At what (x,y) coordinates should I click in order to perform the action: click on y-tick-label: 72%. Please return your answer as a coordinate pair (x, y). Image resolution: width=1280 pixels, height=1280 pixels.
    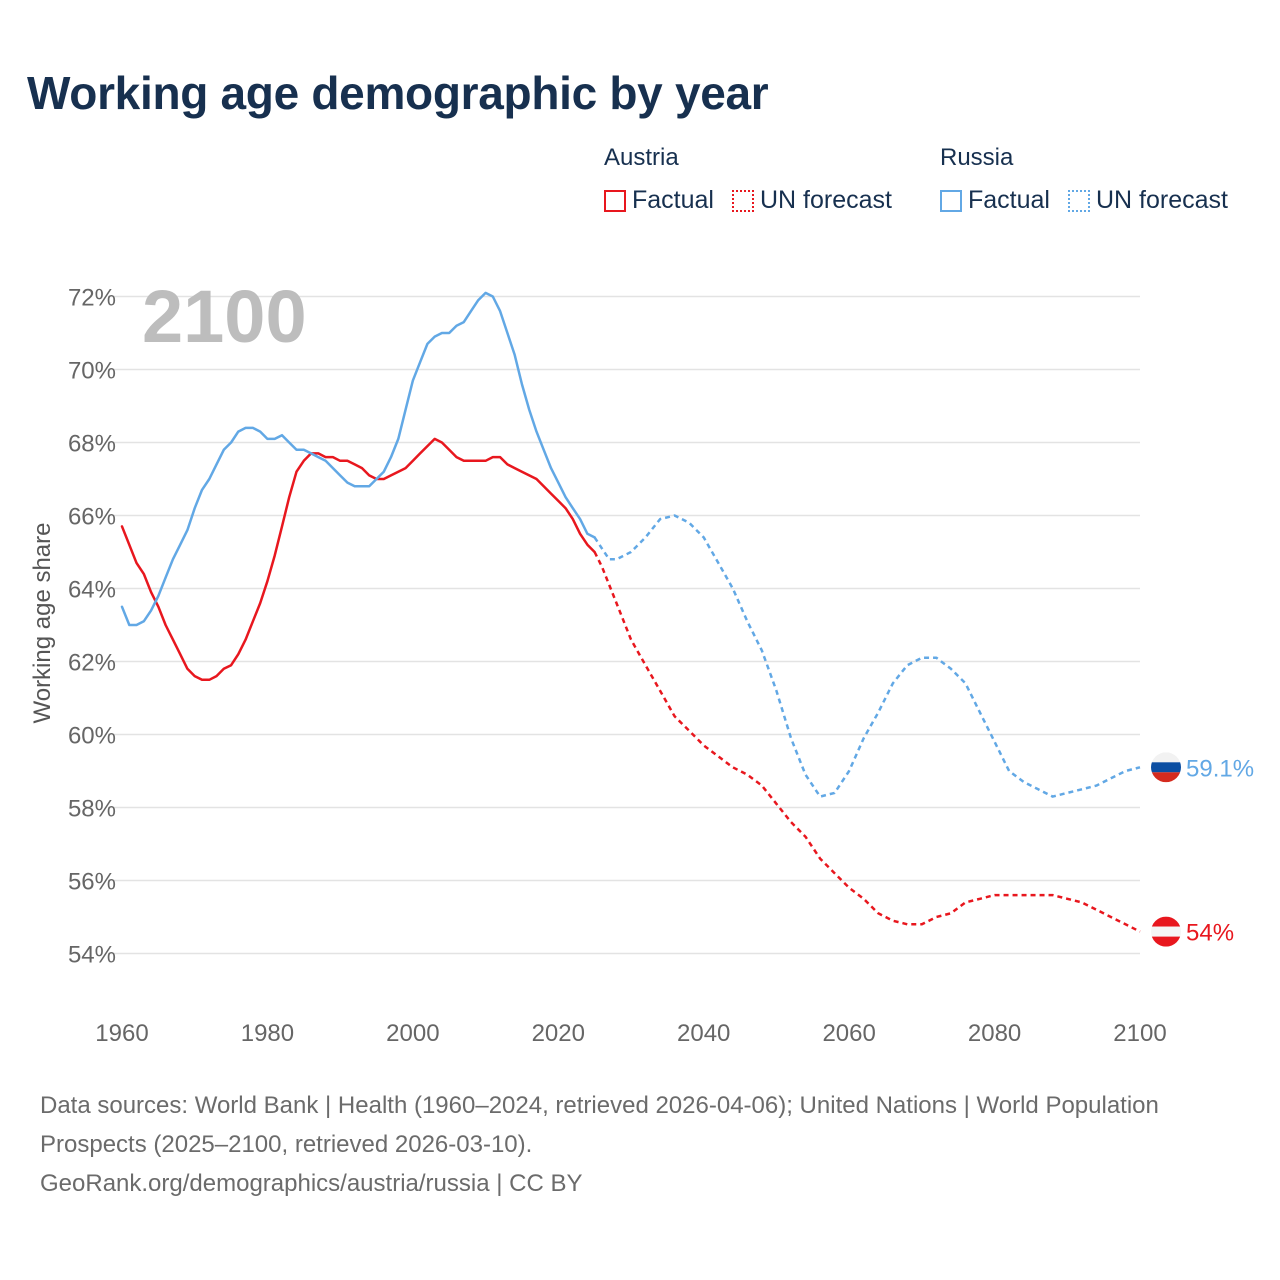
    Looking at the image, I should click on (92, 298).